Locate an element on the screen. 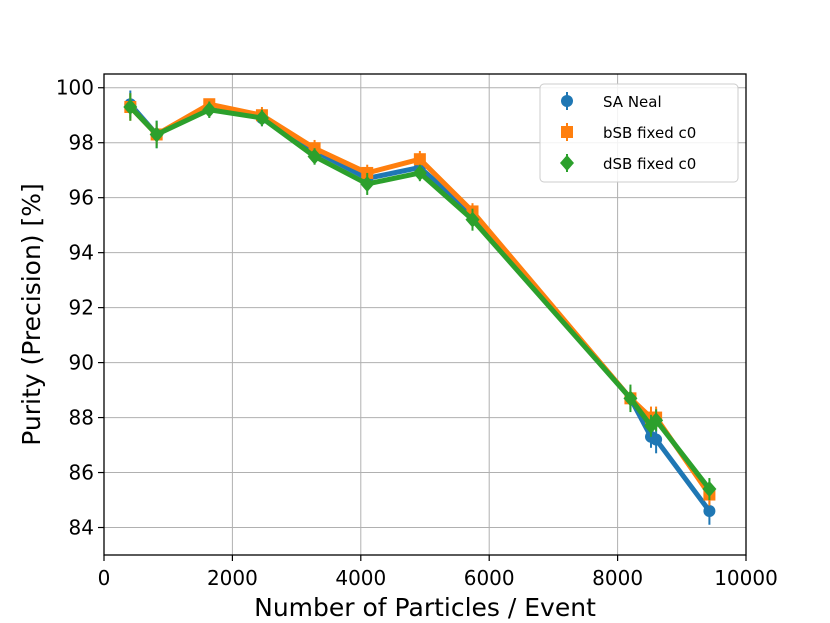  x-tick-label: 0 is located at coordinates (104, 578).